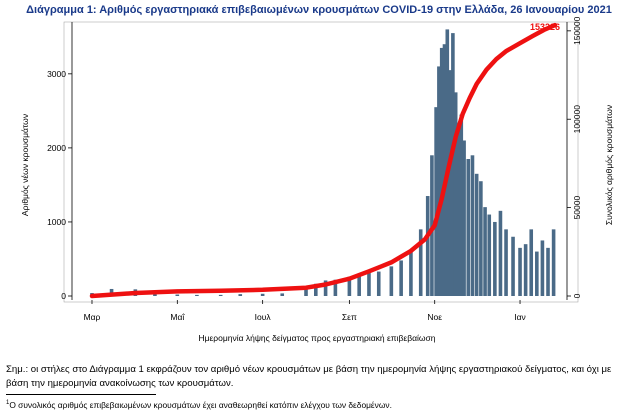 Image resolution: width=639 pixels, height=415 pixels. I want to click on y-tick-label: 3000, so click(56, 74).